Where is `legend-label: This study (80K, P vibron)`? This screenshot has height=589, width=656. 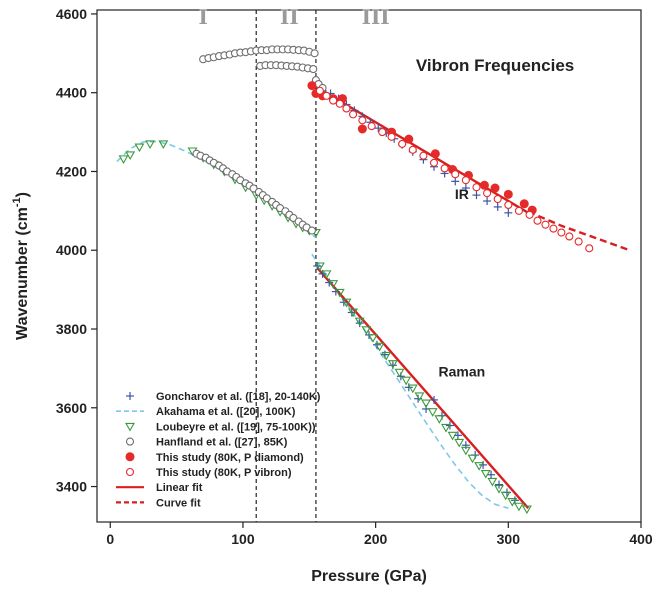
legend-label: This study (80K, P vibron) is located at coordinates (224, 473).